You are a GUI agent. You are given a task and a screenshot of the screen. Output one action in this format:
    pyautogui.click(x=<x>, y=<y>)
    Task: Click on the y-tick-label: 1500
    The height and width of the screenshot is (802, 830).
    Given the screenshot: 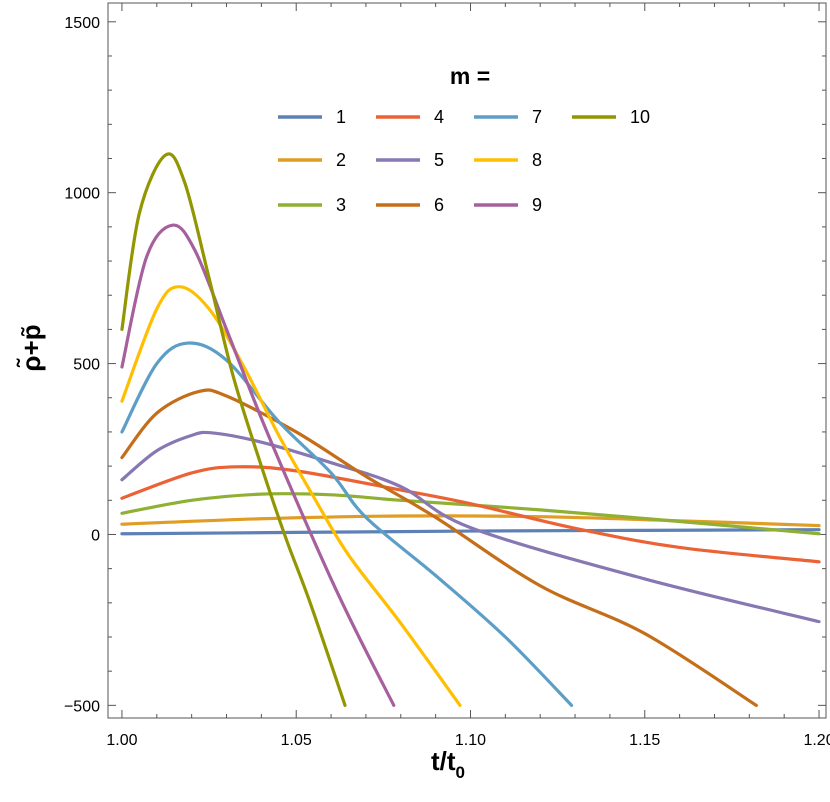 What is the action you would take?
    pyautogui.click(x=82, y=23)
    